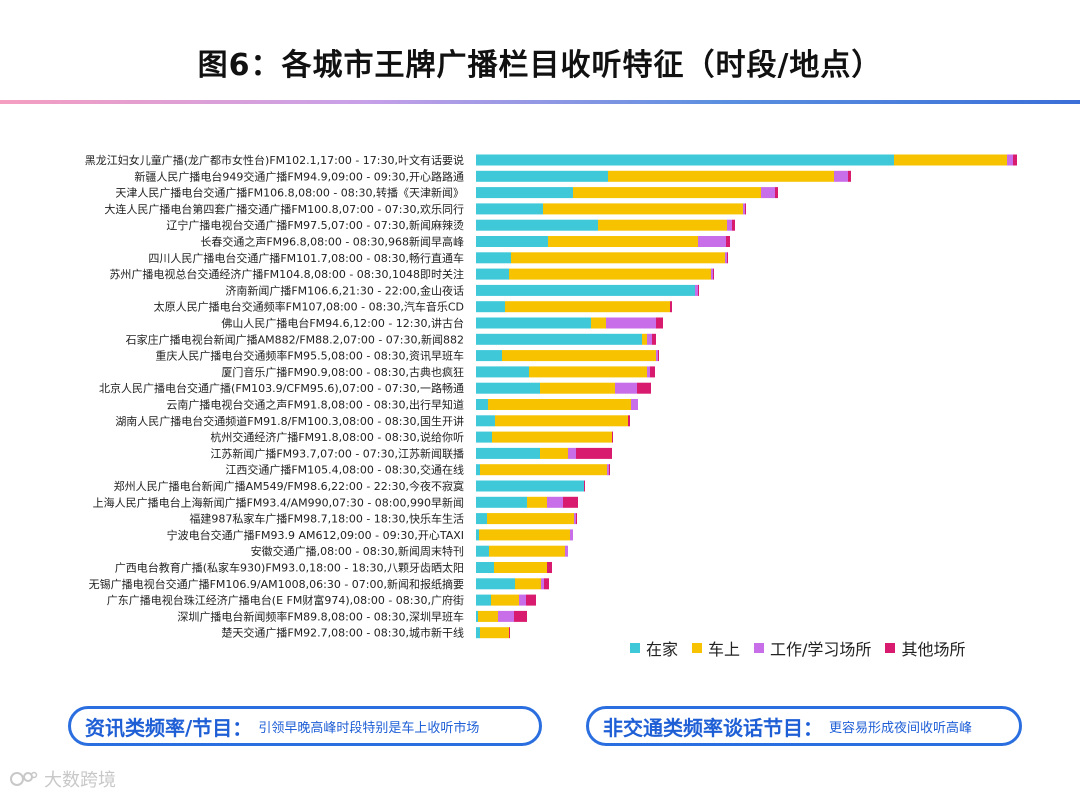 This screenshot has height=801, width=1080. What do you see at coordinates (337, 437) in the screenshot?
I see `category-label: 杭州交通经济广播FM91.8,08:00 - 08:30,说给你听` at bounding box center [337, 437].